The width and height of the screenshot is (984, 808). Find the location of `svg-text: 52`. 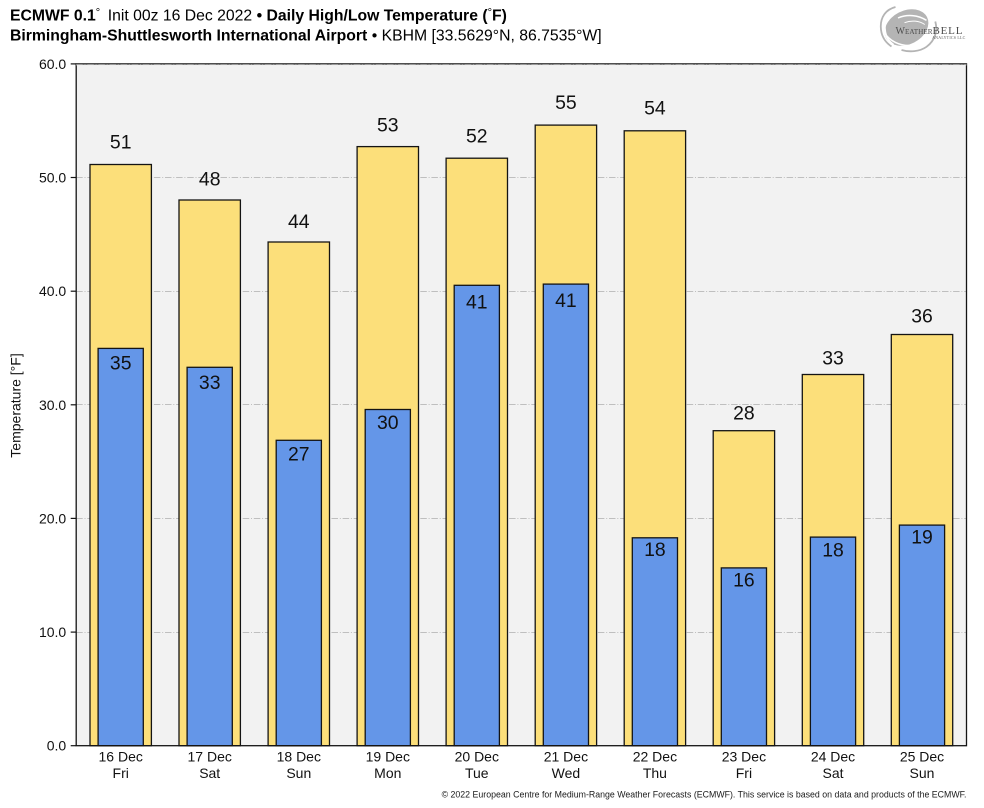

svg-text: 52 is located at coordinates (477, 137).